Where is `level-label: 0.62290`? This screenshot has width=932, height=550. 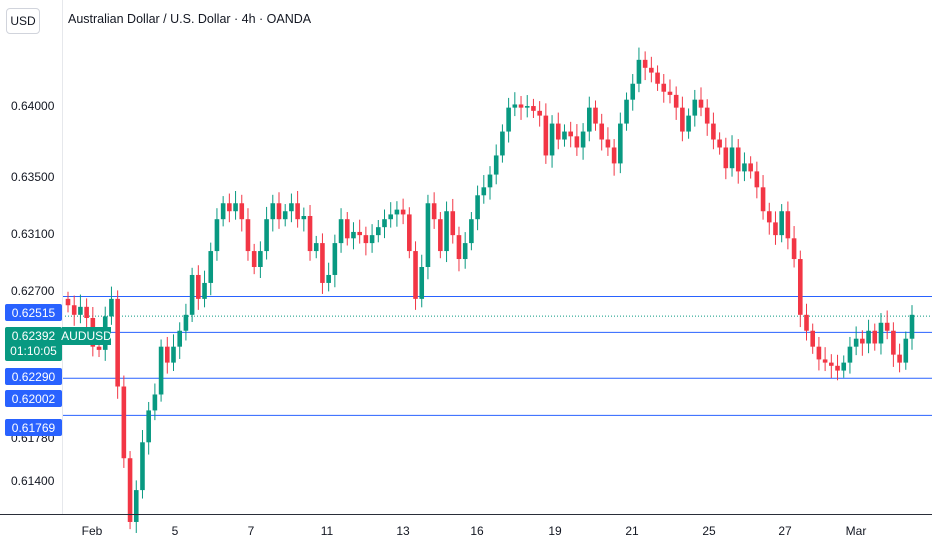 level-label: 0.62290 is located at coordinates (33, 376).